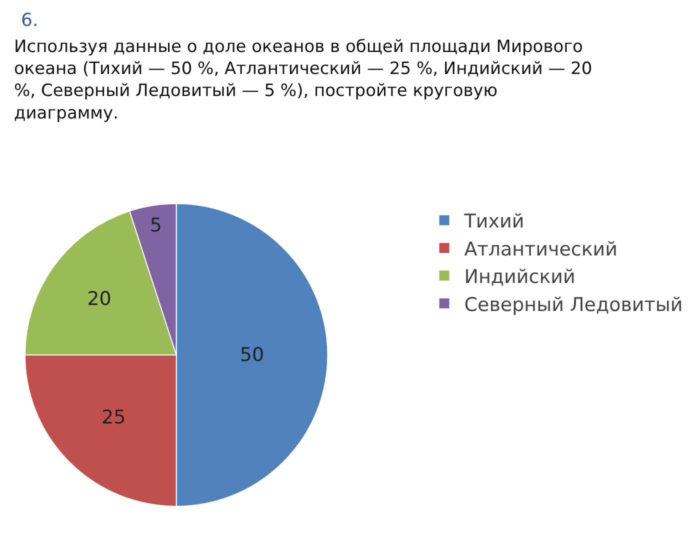 The height and width of the screenshot is (535, 700). I want to click on chart-subtitle: Используя данные о доле океанов в общей площади Мирового океана (Тихий — 50 %, Атлантический — 25 %, Индийский — 20 %, Северный Ледовитый — 5 %), постройте круговую диаграмму., so click(303, 80).